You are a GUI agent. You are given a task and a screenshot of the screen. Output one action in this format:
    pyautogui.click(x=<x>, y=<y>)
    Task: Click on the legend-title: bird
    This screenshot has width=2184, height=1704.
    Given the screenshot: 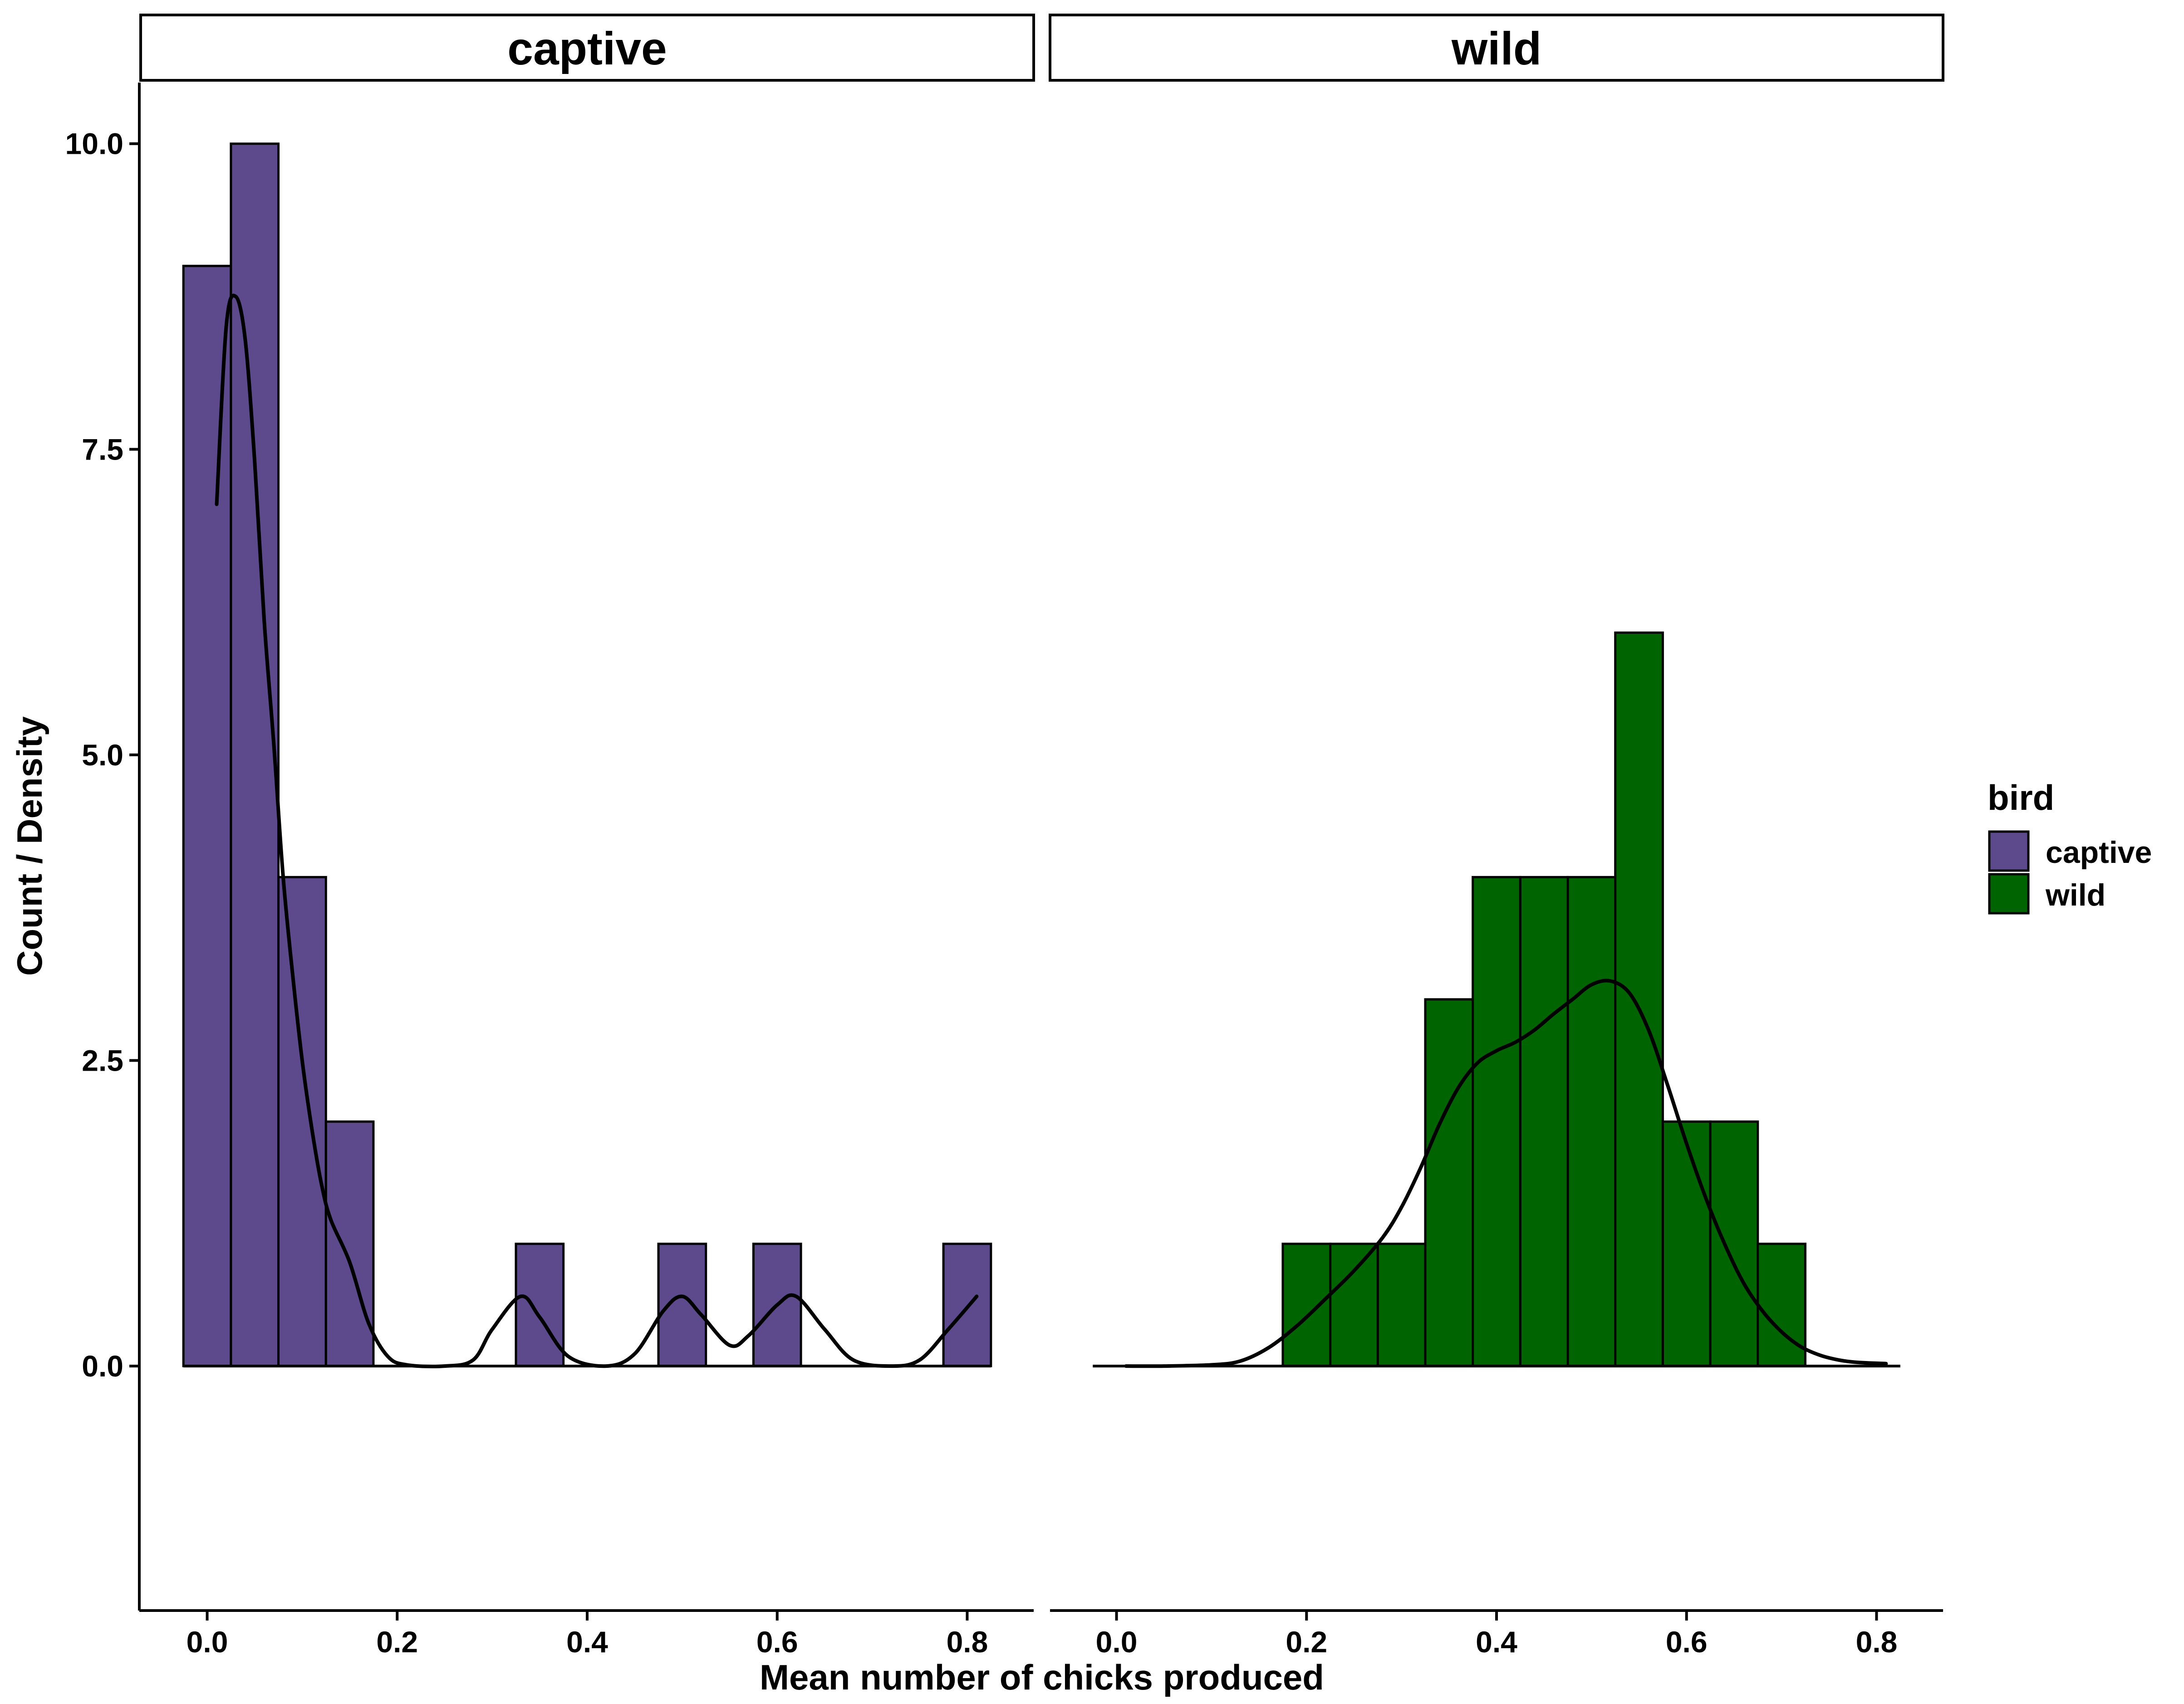 What is the action you would take?
    pyautogui.click(x=2021, y=798)
    